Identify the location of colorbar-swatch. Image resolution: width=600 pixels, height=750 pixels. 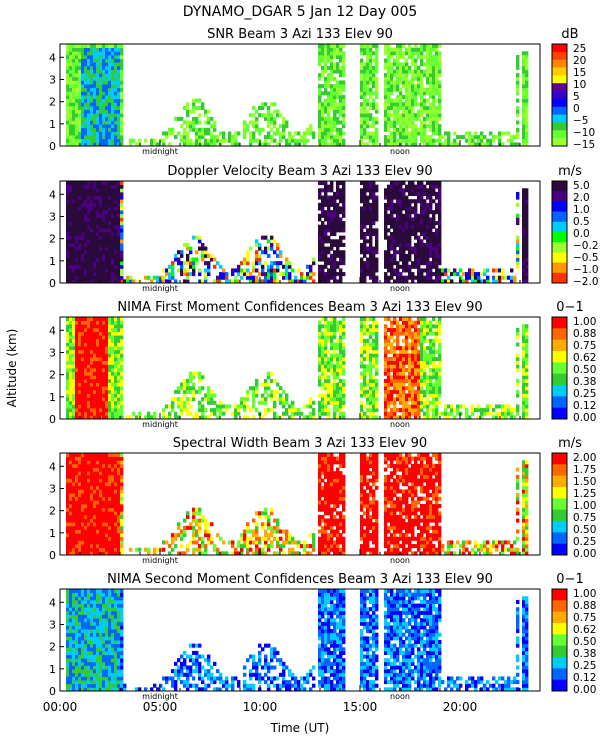
(559, 118).